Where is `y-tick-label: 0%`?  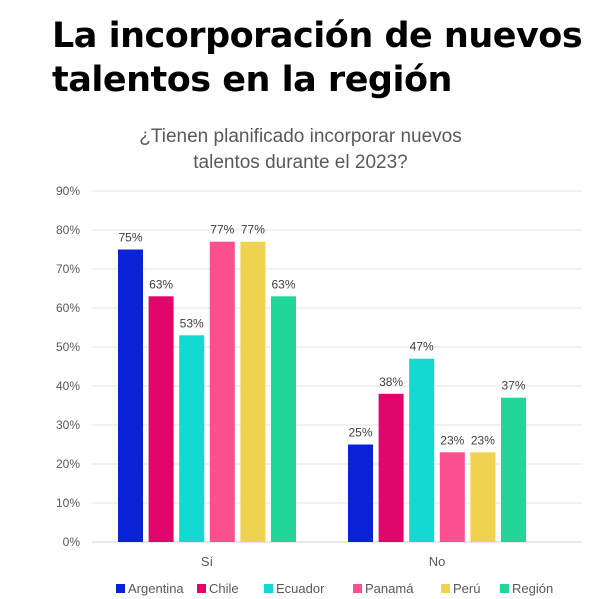 y-tick-label: 0% is located at coordinates (72, 542).